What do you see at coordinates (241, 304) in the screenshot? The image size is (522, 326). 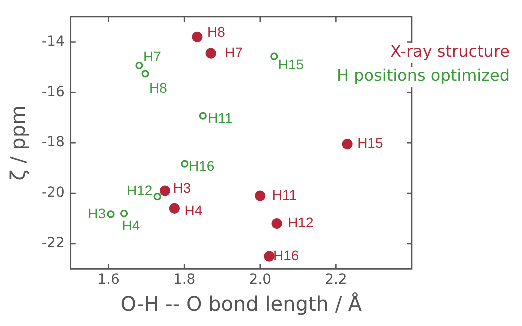 I see `x-axis-title: O-H -- O bond length / Å` at bounding box center [241, 304].